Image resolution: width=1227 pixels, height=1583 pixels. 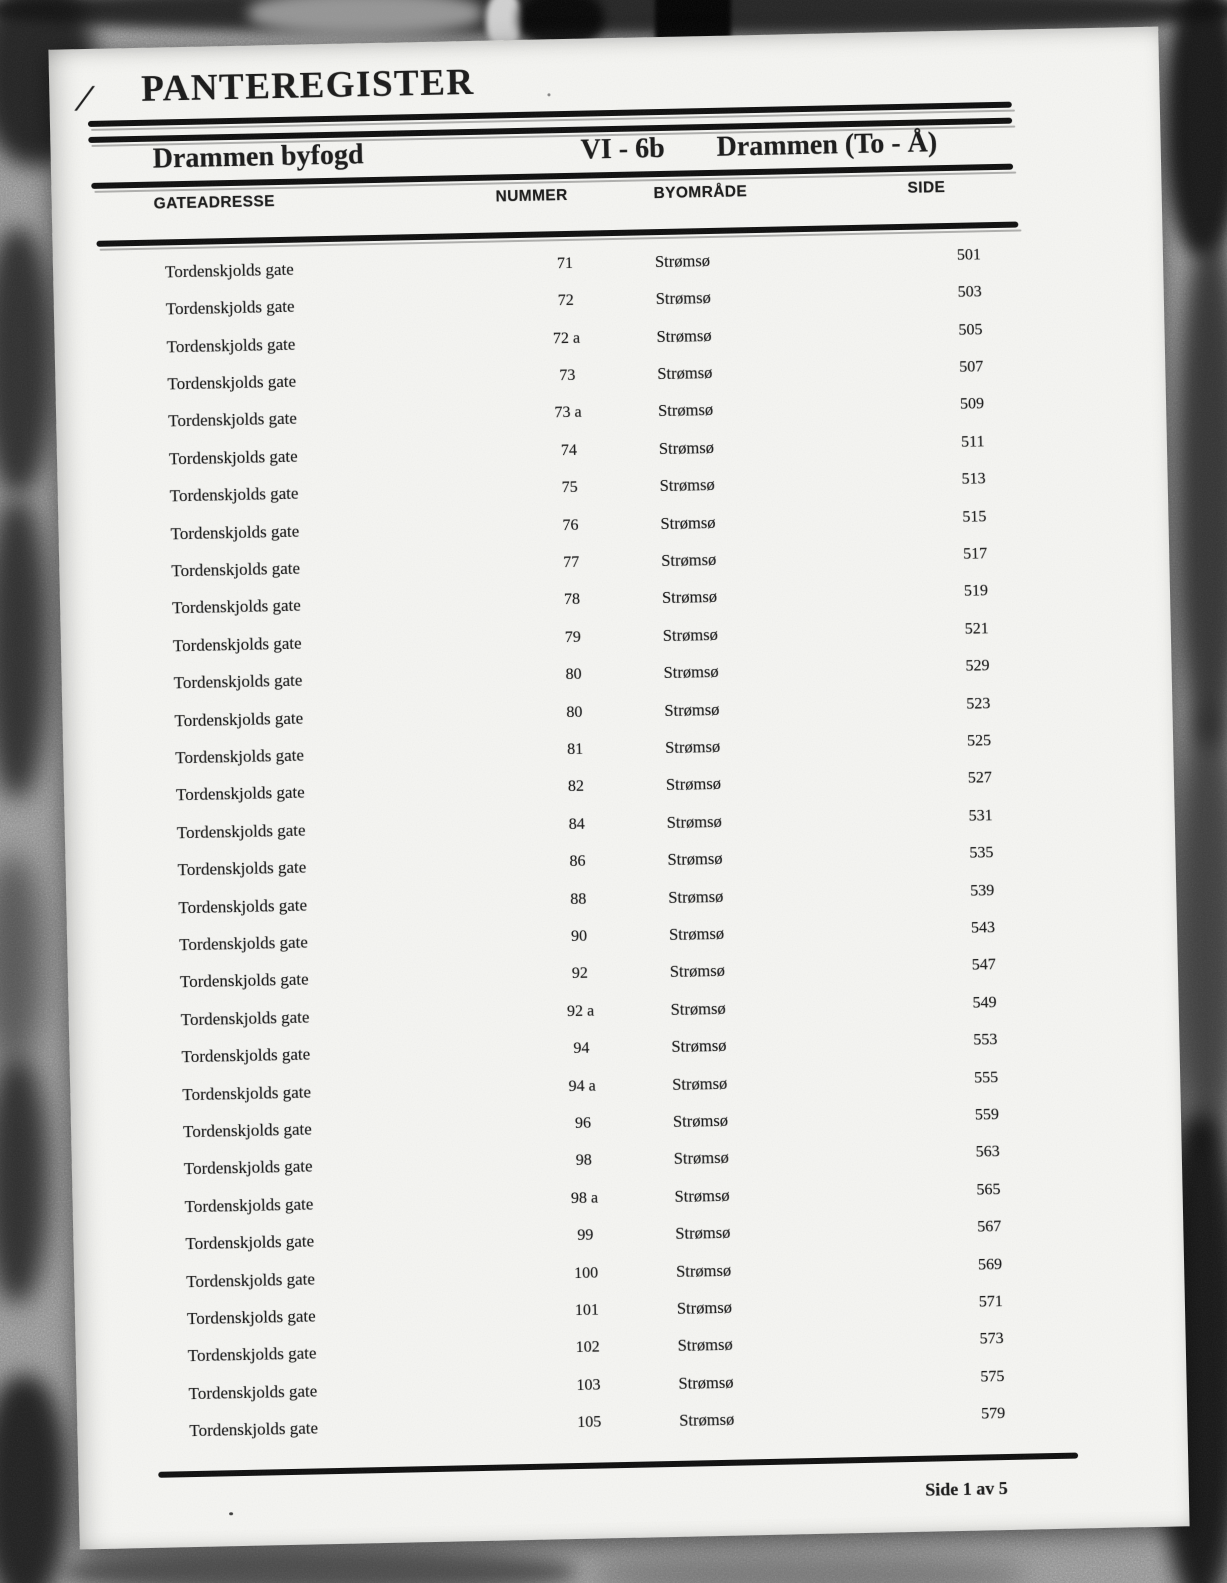 I want to click on cell-page: 503, so click(x=969, y=292).